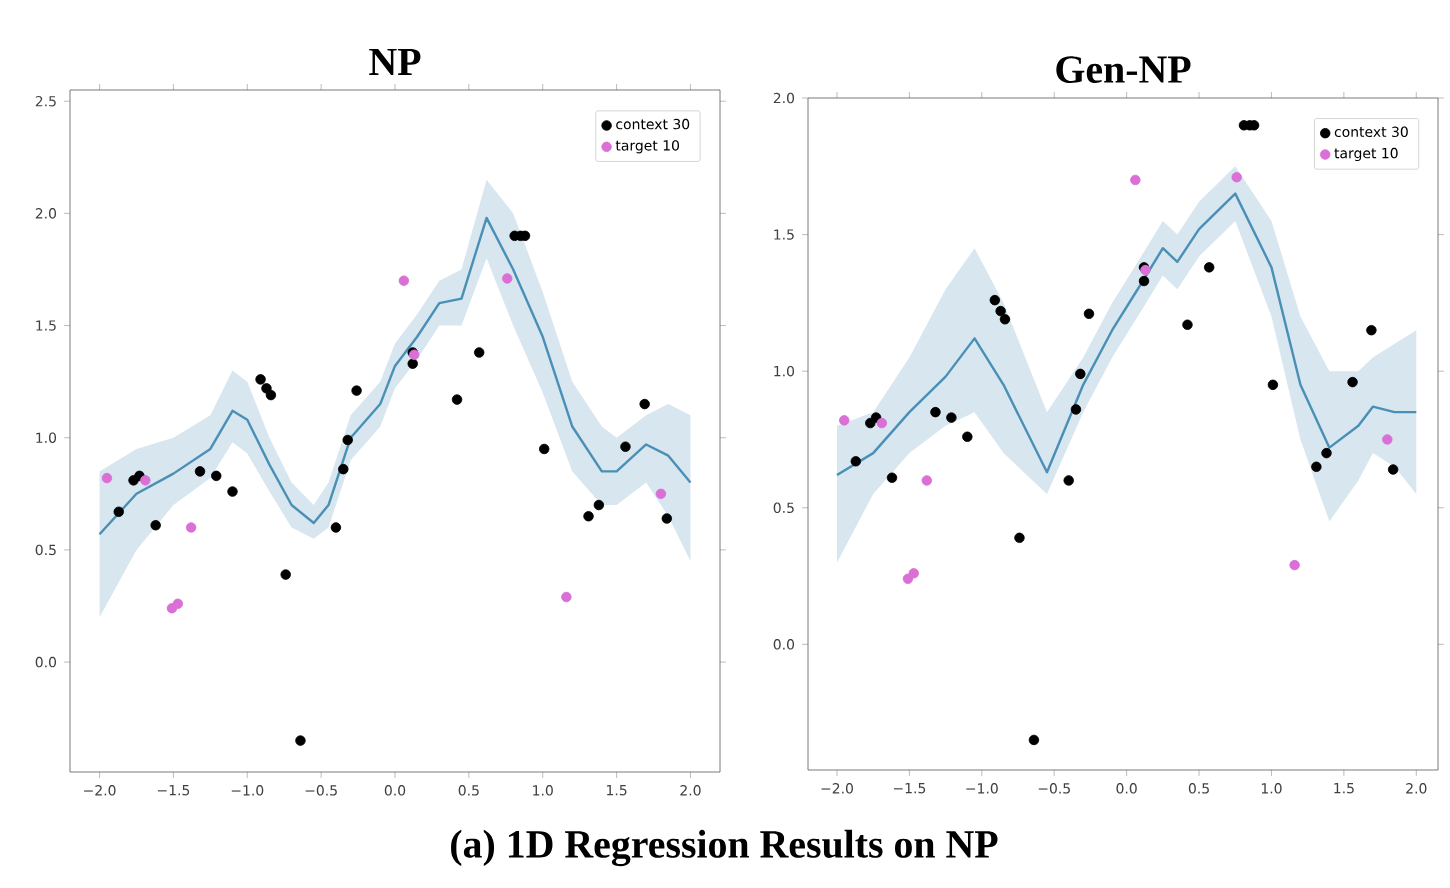 The width and height of the screenshot is (1450, 888). Describe the element at coordinates (1123, 69) in the screenshot. I see `chart-title: Gen-NP` at that location.